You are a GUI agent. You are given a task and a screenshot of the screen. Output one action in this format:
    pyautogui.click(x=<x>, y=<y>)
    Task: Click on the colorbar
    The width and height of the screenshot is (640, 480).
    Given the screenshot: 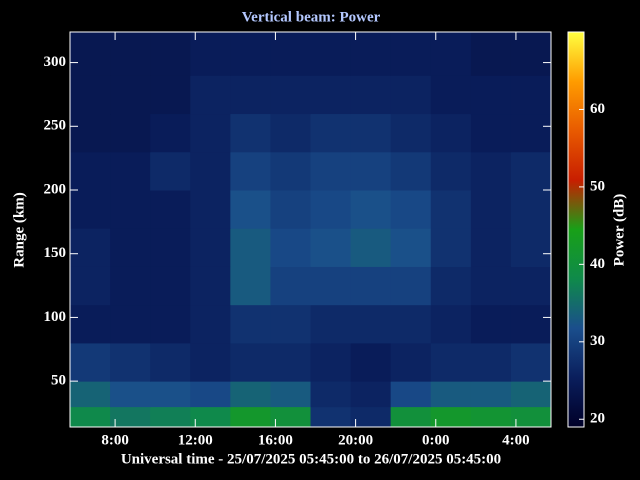 What is the action you would take?
    pyautogui.click(x=576, y=229)
    